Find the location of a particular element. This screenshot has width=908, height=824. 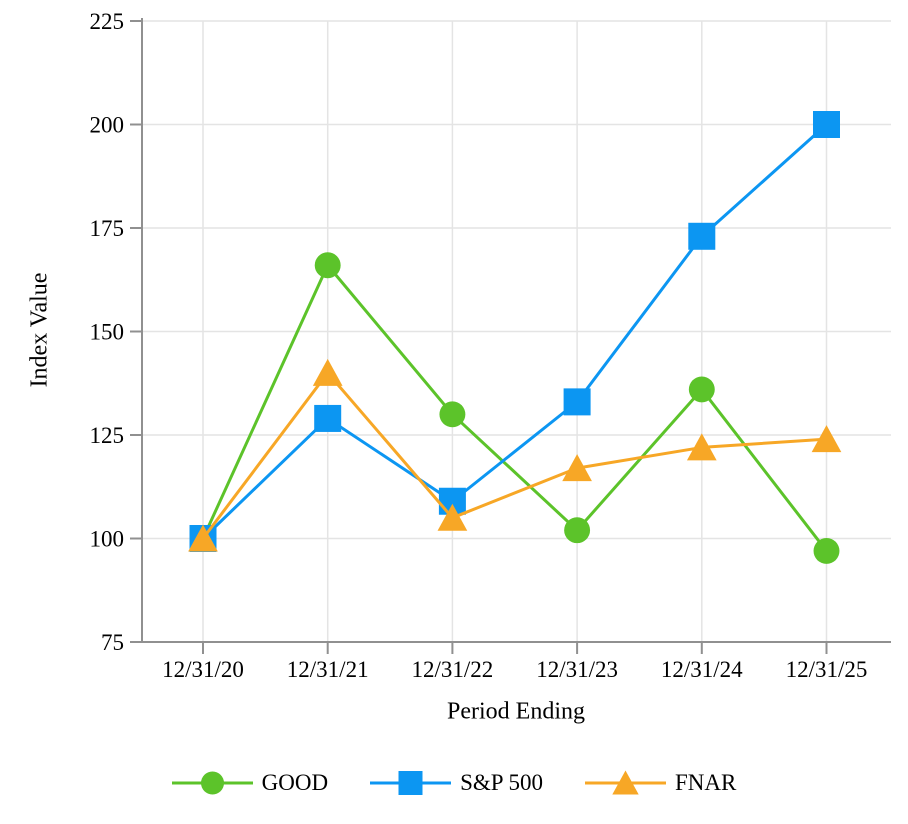

legend-label-good: GOOD is located at coordinates (295, 782).